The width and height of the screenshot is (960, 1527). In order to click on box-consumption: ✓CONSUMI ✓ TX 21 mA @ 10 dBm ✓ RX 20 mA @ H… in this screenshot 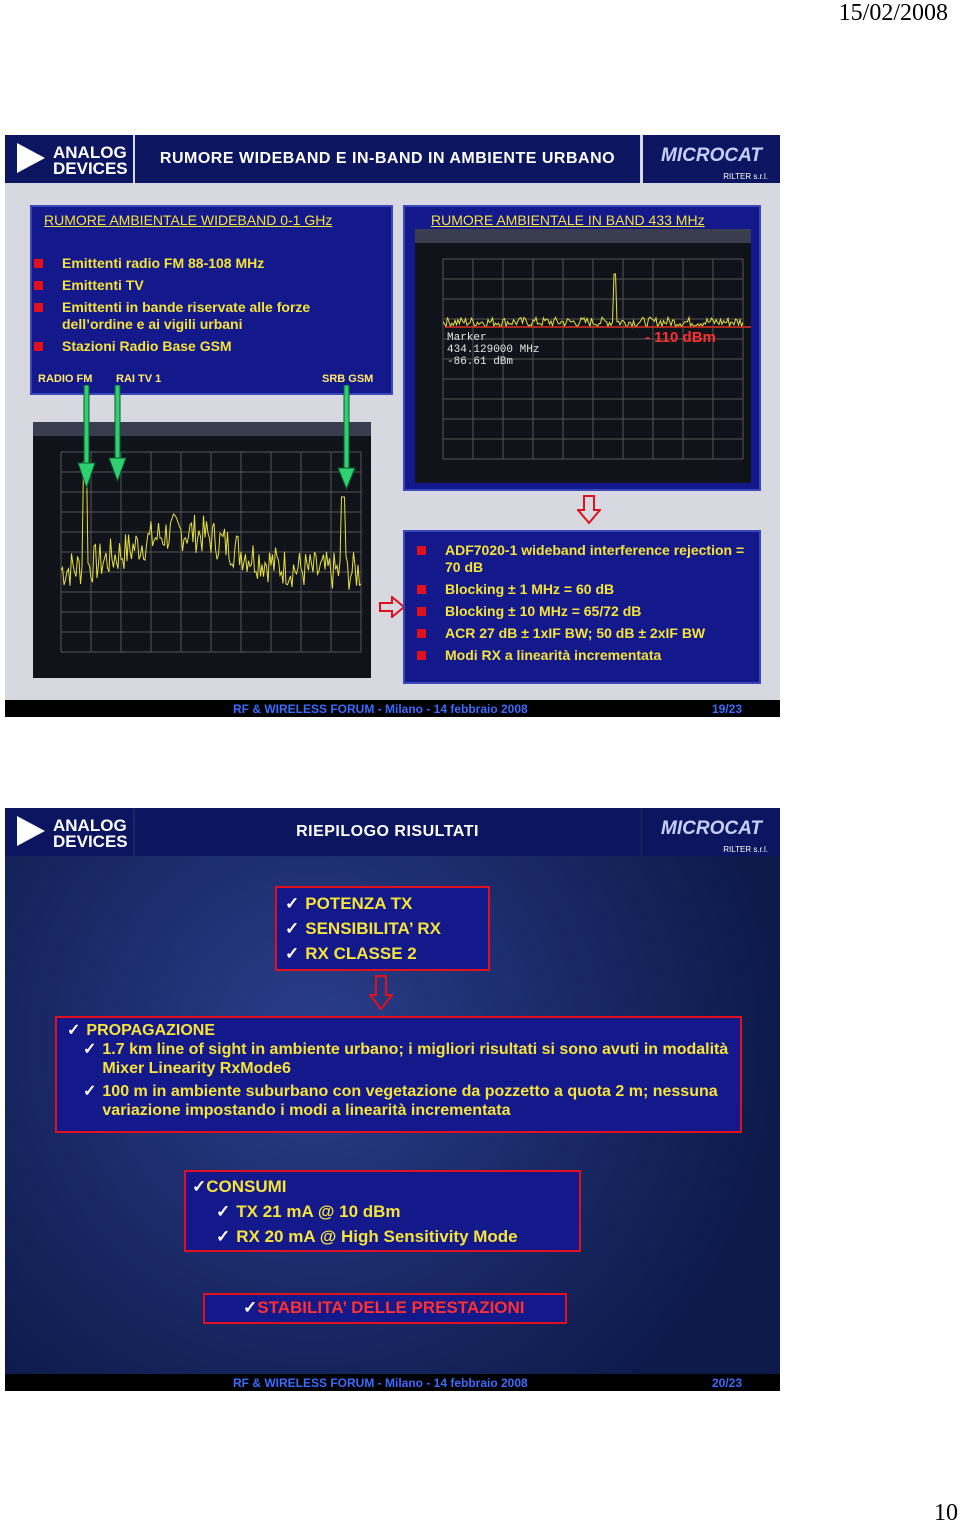, I will do `click(382, 1211)`.